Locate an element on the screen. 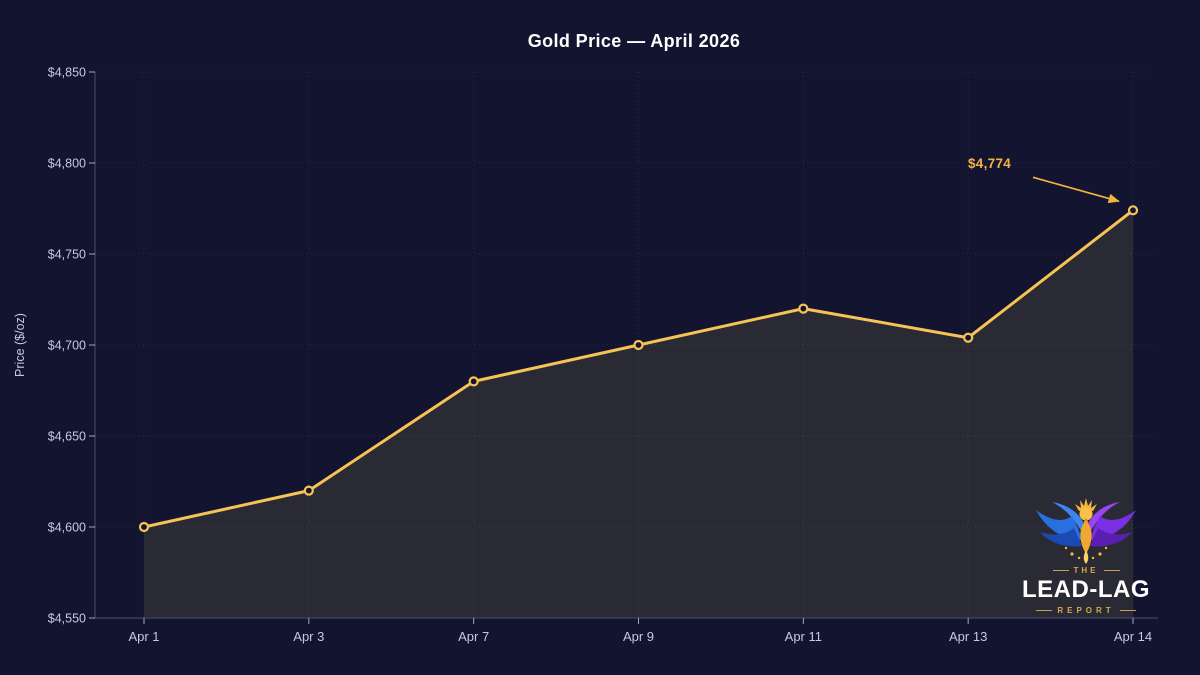 The image size is (1200, 675). y-tick-label: $4,600 is located at coordinates (67, 528).